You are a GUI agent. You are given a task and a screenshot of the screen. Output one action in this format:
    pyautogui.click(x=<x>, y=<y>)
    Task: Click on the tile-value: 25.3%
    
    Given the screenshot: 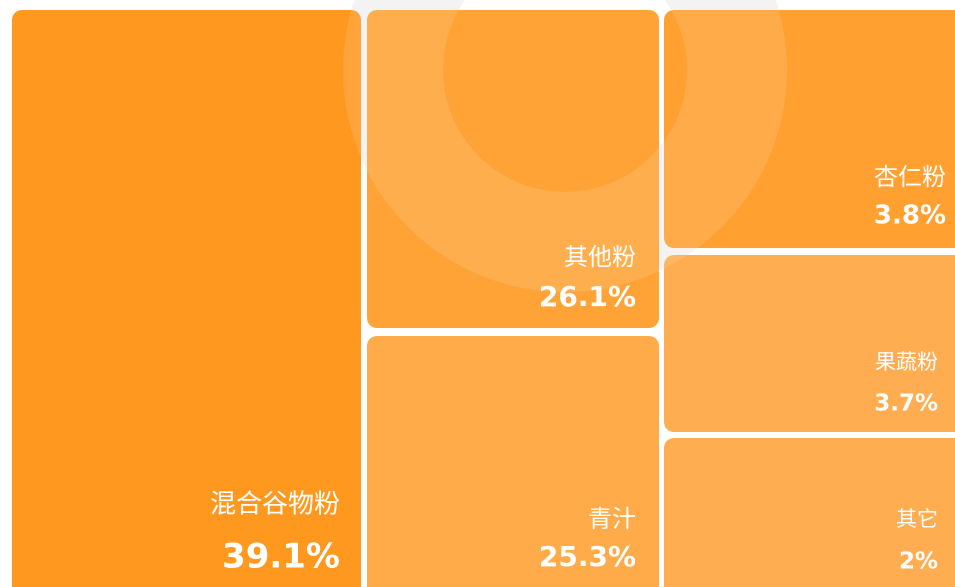 What is the action you would take?
    pyautogui.click(x=587, y=556)
    